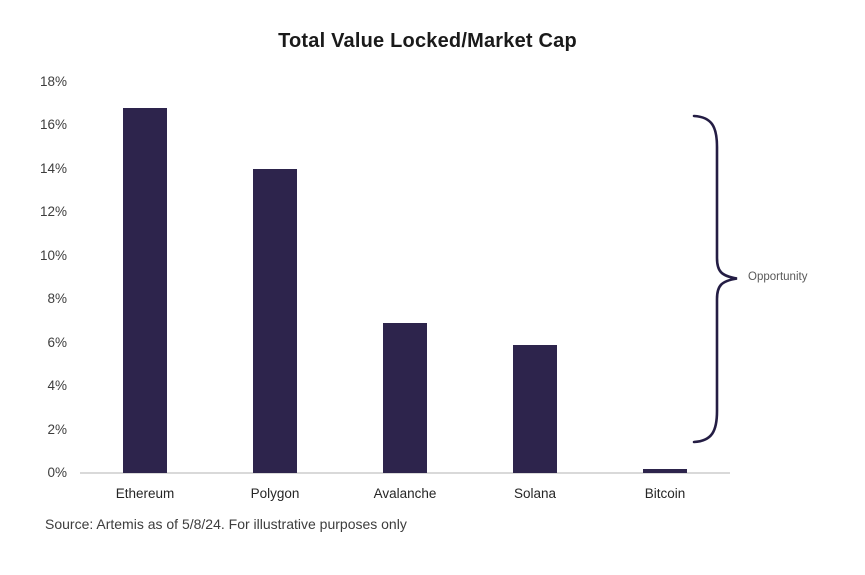 Image resolution: width=865 pixels, height=575 pixels. I want to click on y-tick-label: 12%, so click(53, 212).